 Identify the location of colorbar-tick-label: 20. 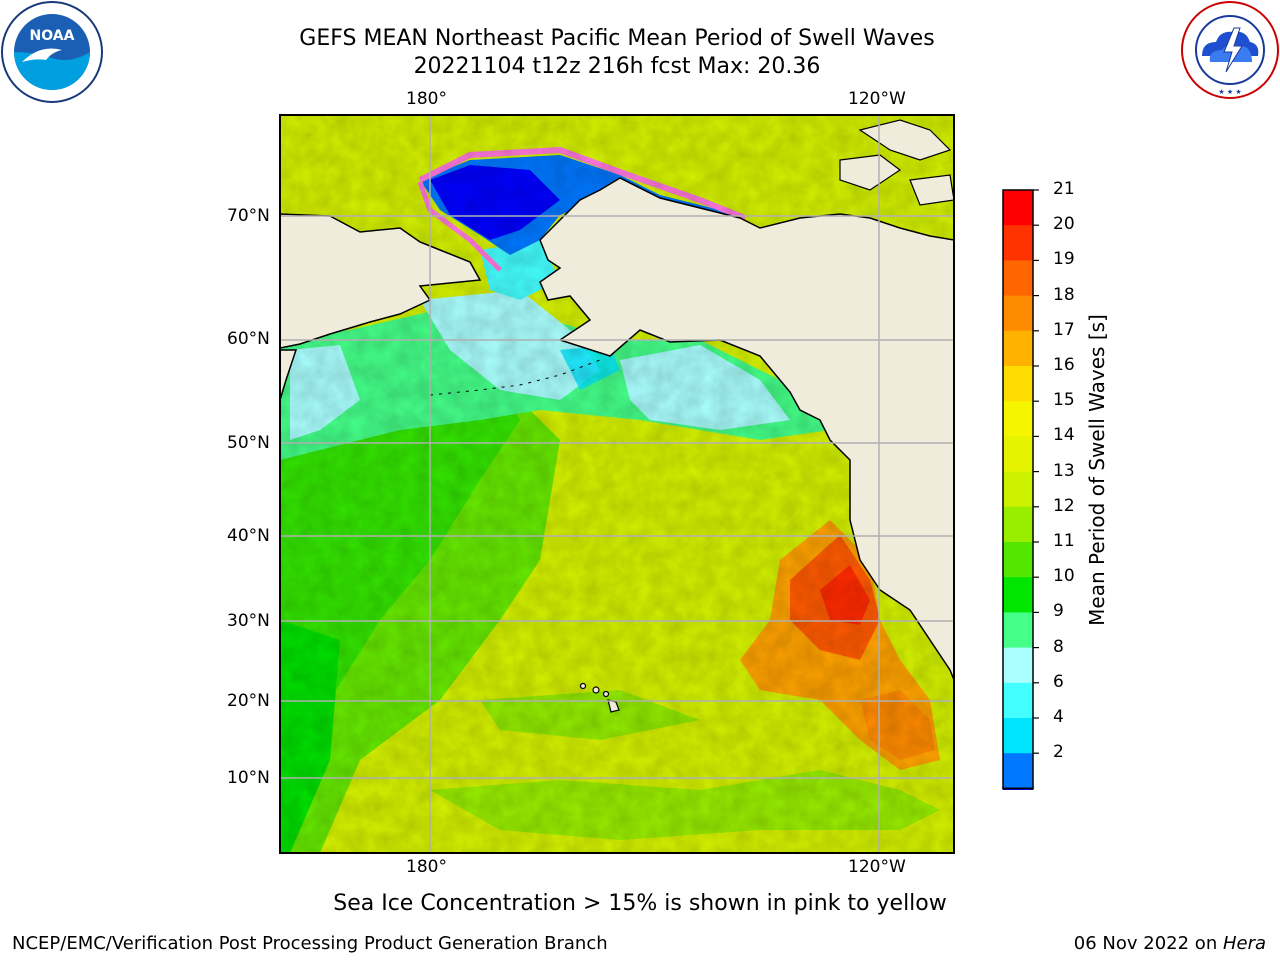
(1064, 224).